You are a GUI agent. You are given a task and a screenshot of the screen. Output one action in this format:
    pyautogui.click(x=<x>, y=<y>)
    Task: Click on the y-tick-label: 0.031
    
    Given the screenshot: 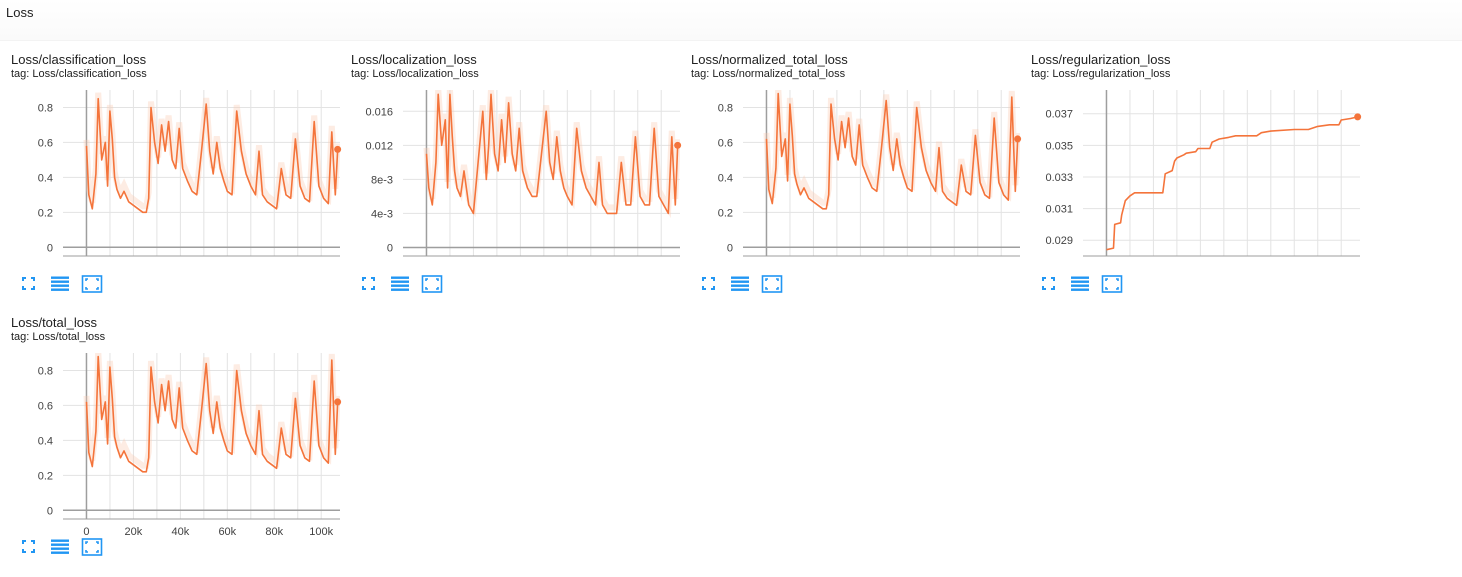 What is the action you would take?
    pyautogui.click(x=1059, y=210)
    